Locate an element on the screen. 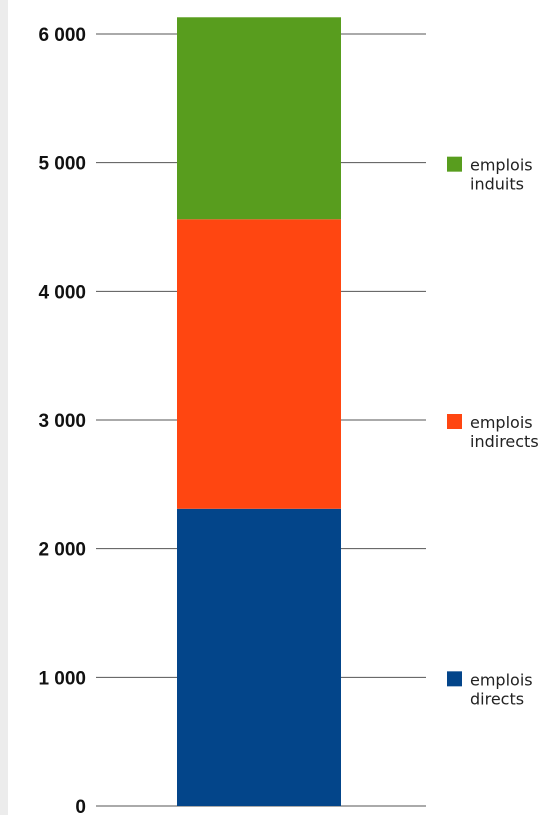 The width and height of the screenshot is (554, 815). y-axis-tick-labels: 0 1 000 2 000 3 000 4 000 5 000 6 000 is located at coordinates (62, 420).